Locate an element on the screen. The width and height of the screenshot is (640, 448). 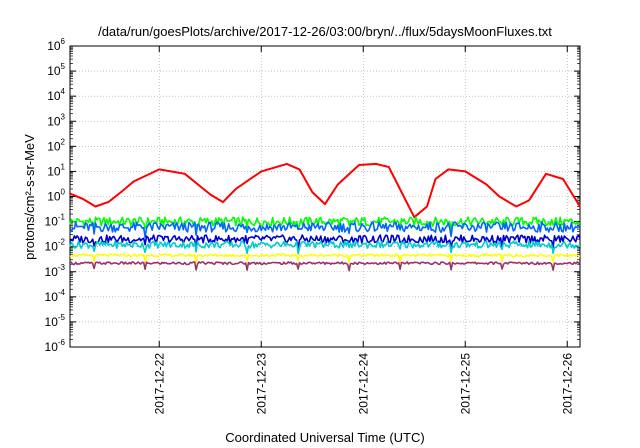
y-tick-label: 10⁻¹ is located at coordinates (55, 221).